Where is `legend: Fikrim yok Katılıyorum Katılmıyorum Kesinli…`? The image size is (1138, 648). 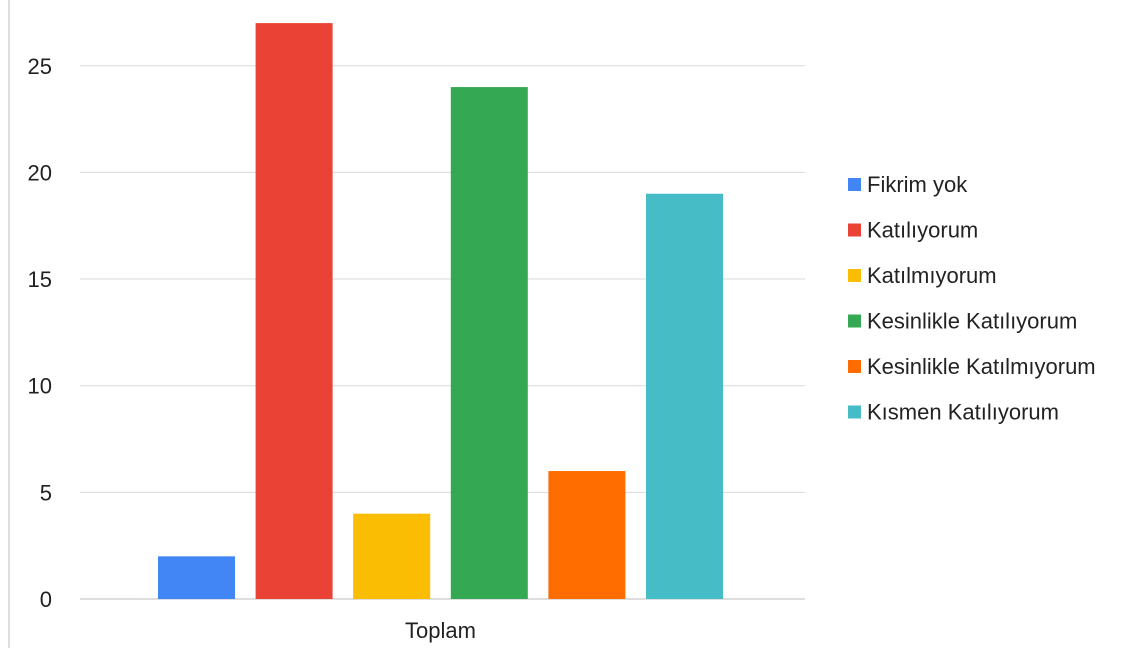 legend: Fikrim yok Katılıyorum Katılmıyorum Kesinli… is located at coordinates (972, 298).